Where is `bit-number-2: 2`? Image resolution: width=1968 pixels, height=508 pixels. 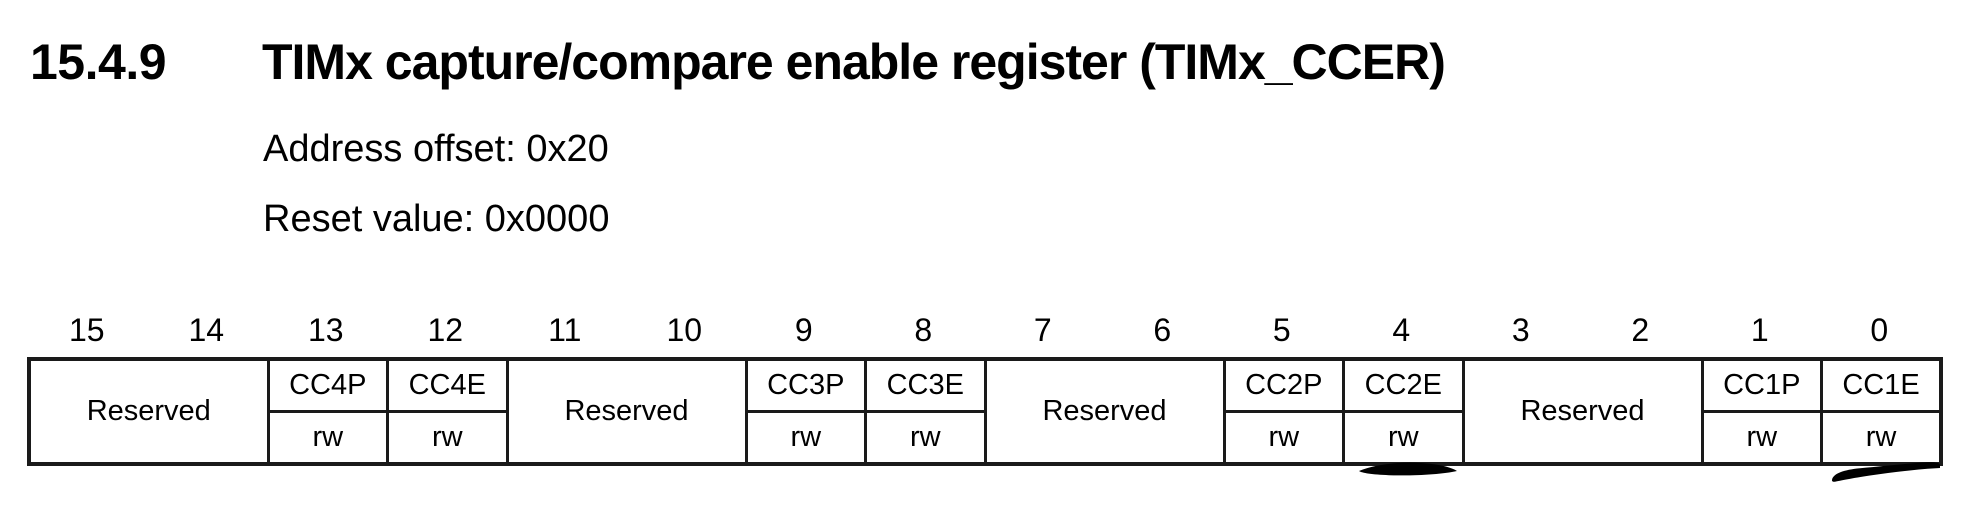 bit-number-2: 2 is located at coordinates (1640, 330).